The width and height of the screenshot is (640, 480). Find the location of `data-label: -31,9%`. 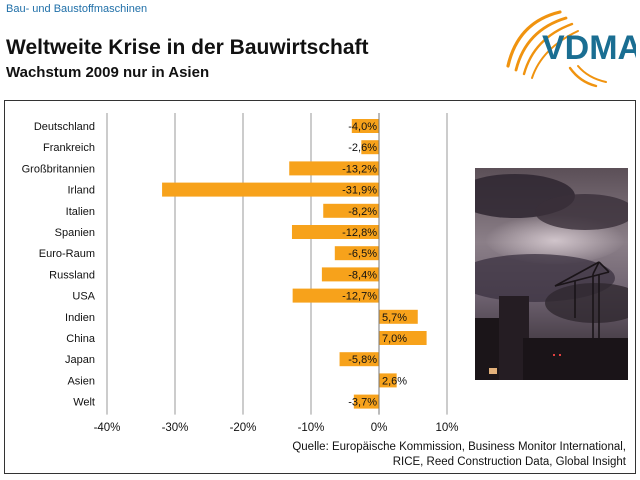

data-label: -31,9% is located at coordinates (359, 191).